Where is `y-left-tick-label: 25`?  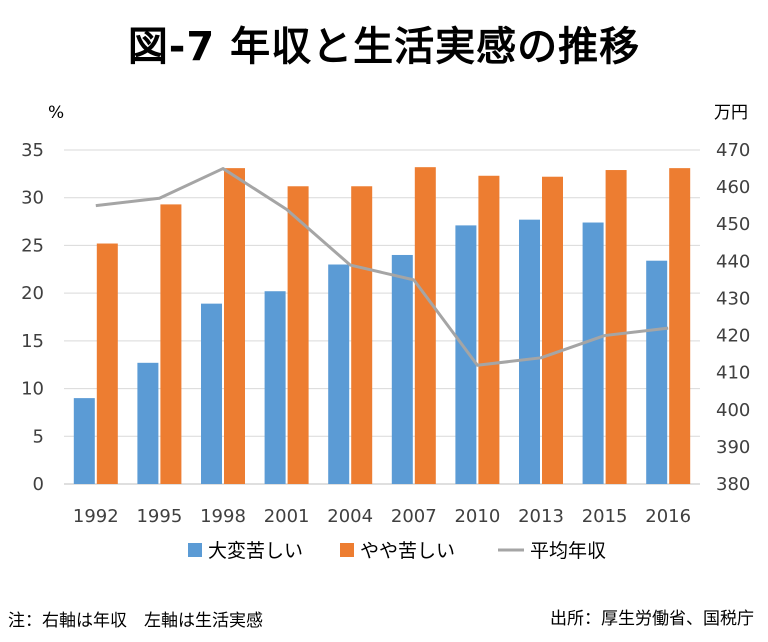
y-left-tick-label: 25 is located at coordinates (32, 245).